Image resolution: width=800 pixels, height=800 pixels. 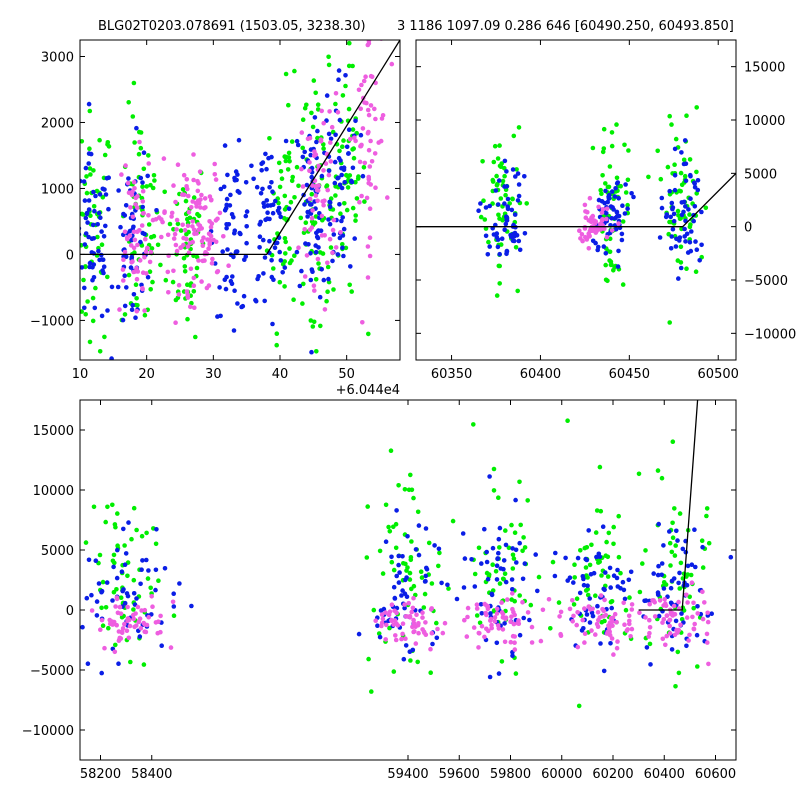 I want to click on x-tick-label: 59800, so click(x=510, y=774).